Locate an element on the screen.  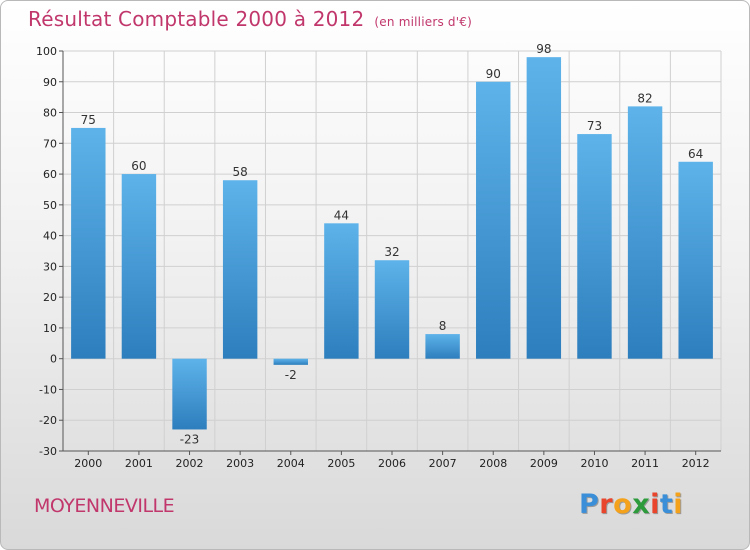
x-tick-label: 2003 is located at coordinates (240, 463).